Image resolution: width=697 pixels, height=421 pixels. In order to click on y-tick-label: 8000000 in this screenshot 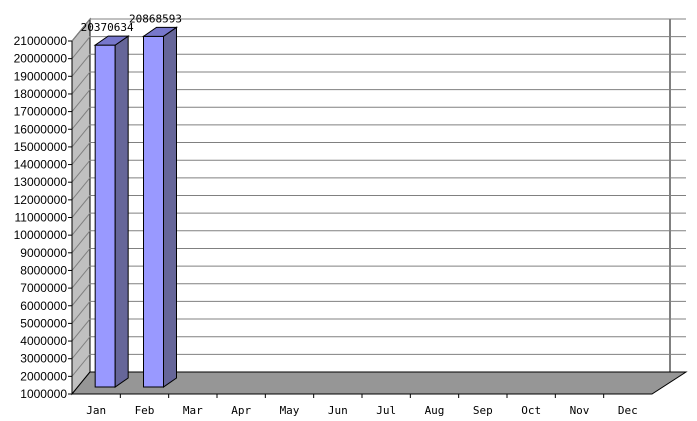, I will do `click(43, 270)`.